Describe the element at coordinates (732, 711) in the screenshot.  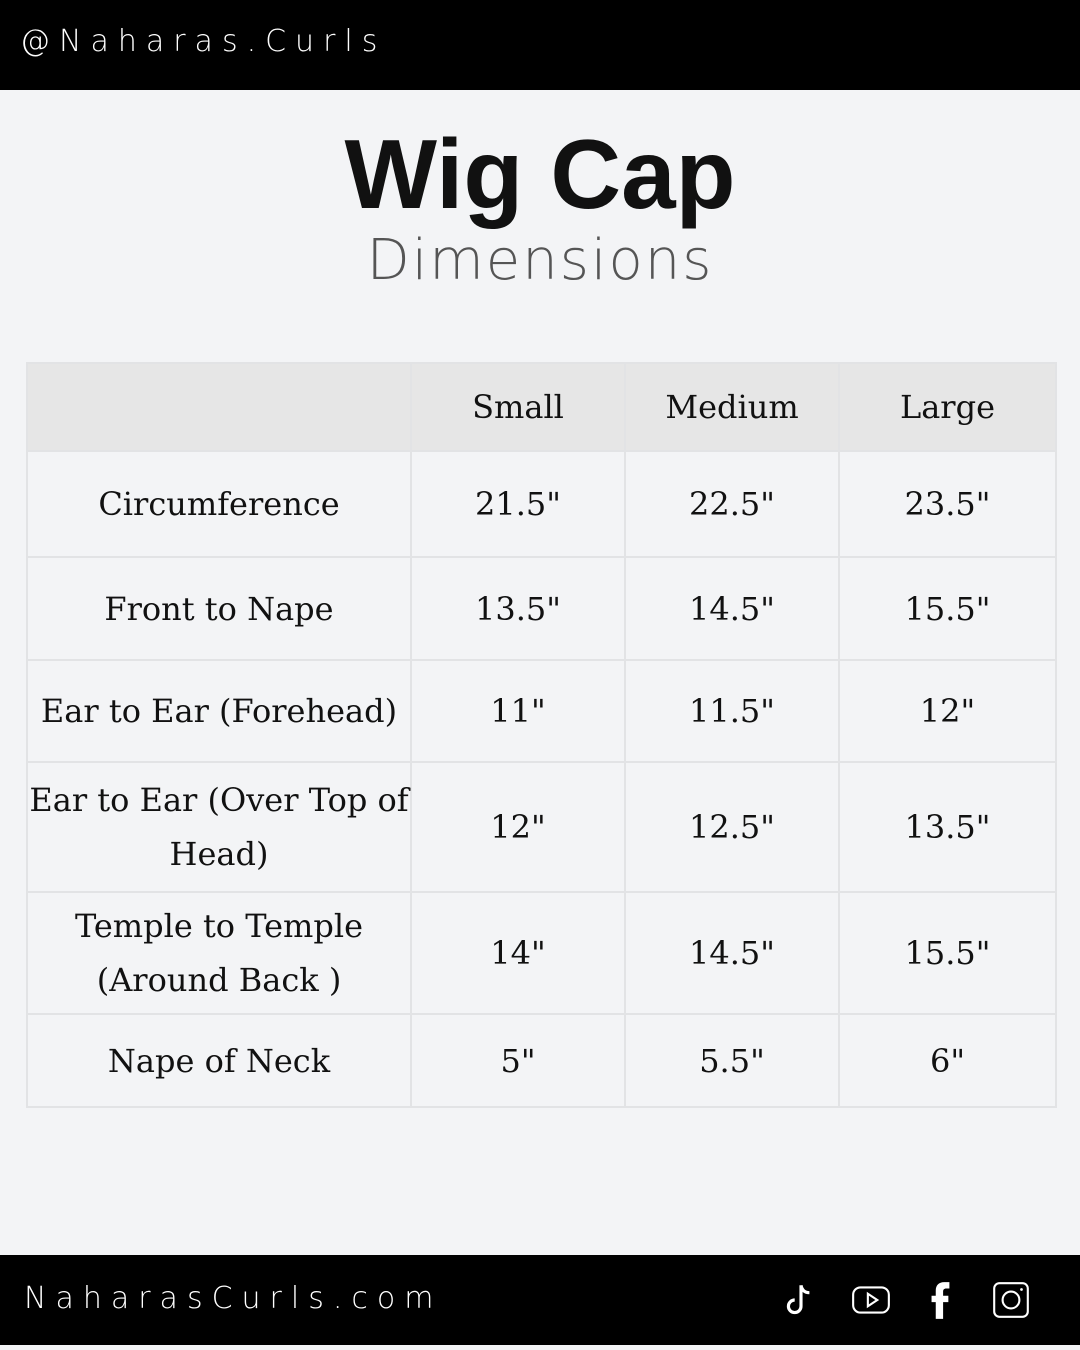
I see `cell: 11.5"` at that location.